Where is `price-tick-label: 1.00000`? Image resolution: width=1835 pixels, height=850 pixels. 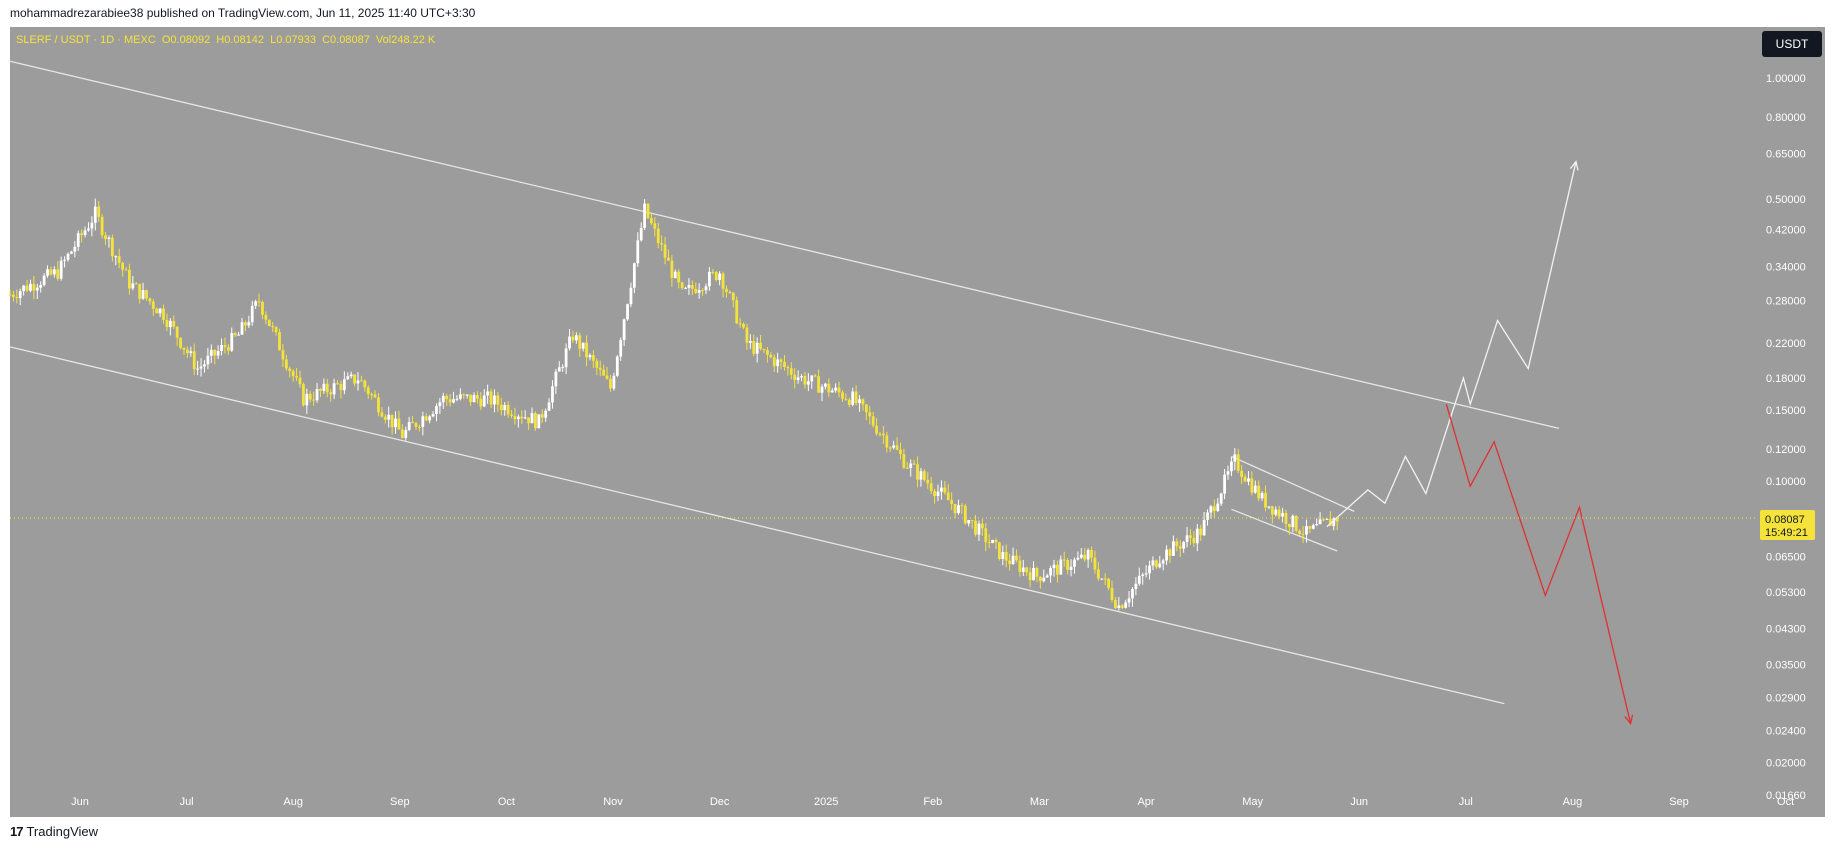
price-tick-label: 1.00000 is located at coordinates (1786, 79).